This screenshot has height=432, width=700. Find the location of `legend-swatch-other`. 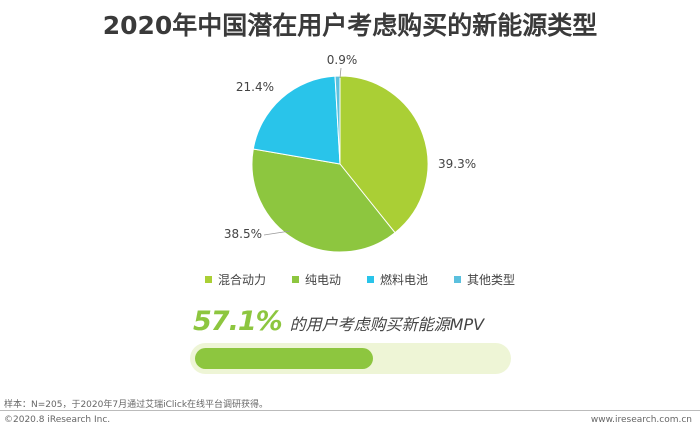

legend-swatch-other is located at coordinates (458, 279).